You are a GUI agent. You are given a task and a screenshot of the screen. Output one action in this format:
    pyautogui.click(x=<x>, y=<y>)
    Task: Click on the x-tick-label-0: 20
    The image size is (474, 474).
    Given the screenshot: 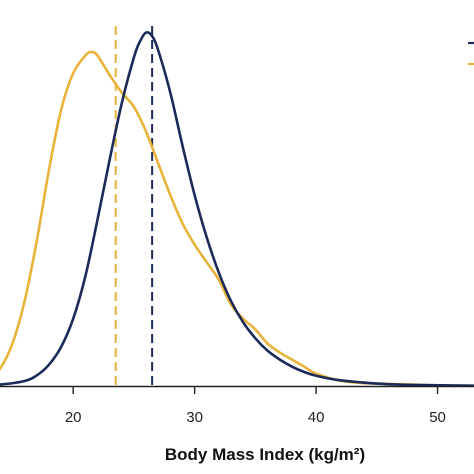 What is the action you would take?
    pyautogui.click(x=73, y=417)
    